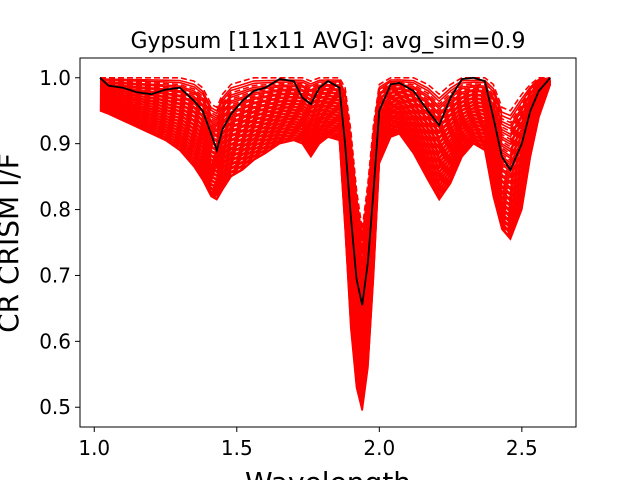 This screenshot has height=480, width=640. Describe the element at coordinates (55, 341) in the screenshot. I see `y-tick-label: 0.6` at that location.